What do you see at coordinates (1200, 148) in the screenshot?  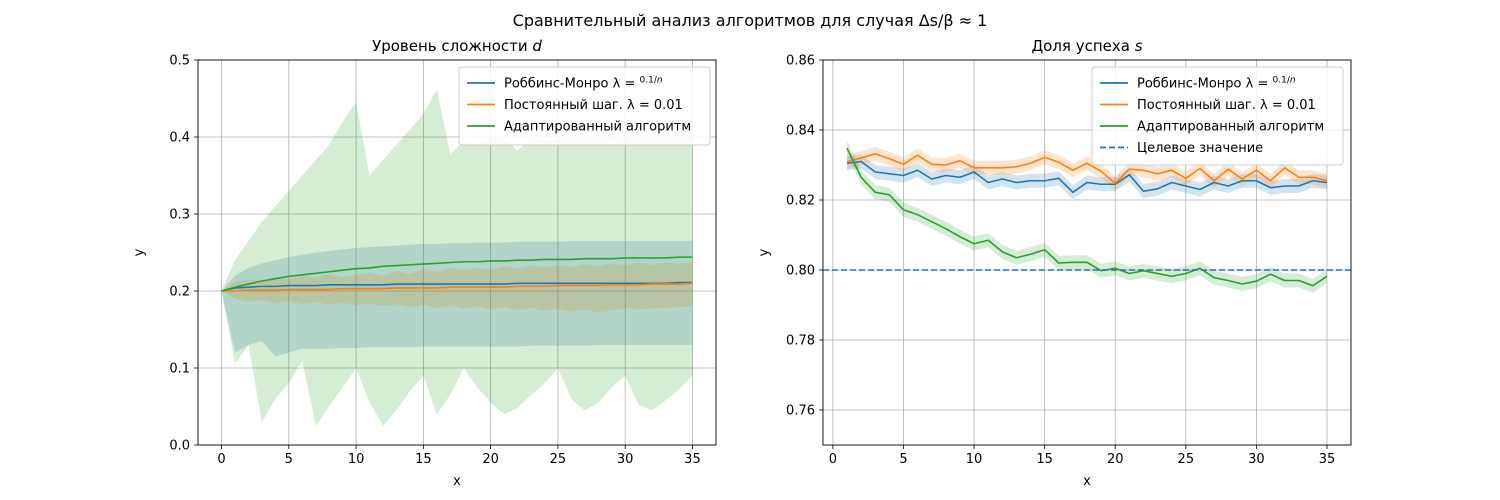 I see `legend-label-target: Целевое значение` at bounding box center [1200, 148].